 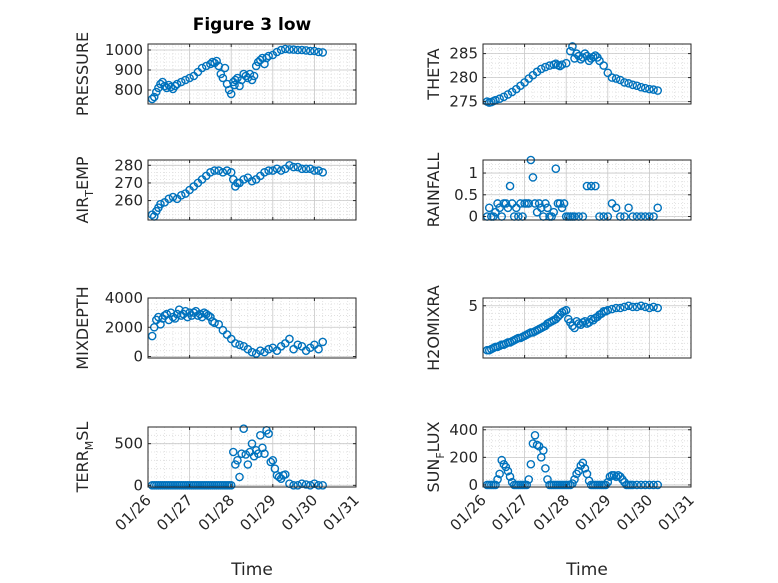 I want to click on y-axis-label: SUNFLUX, so click(x=435, y=456).